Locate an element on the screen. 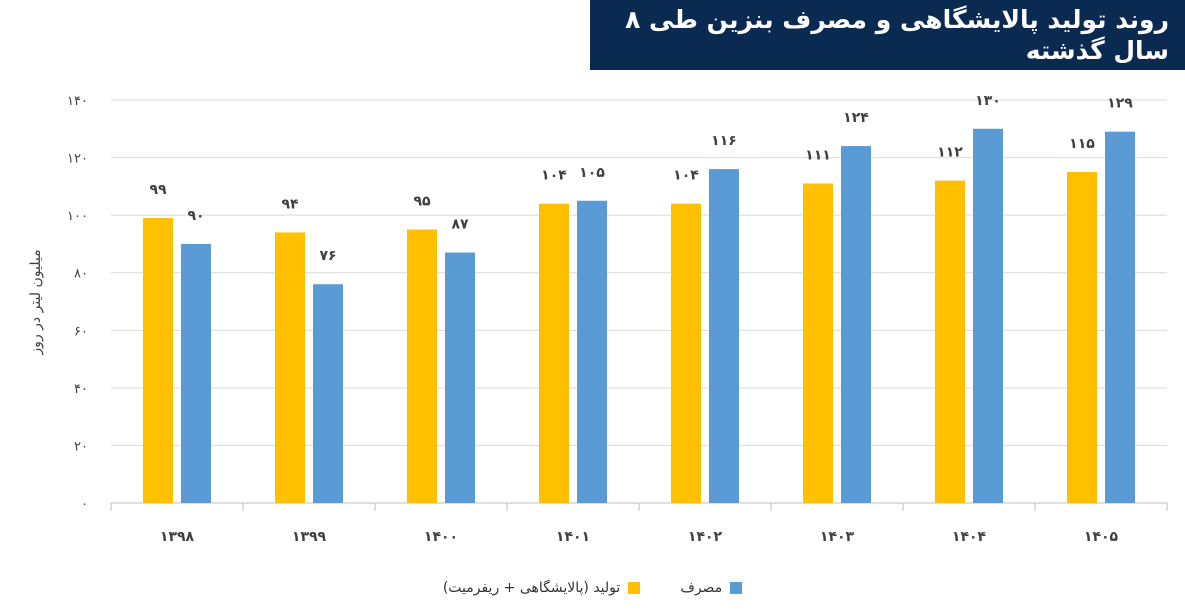  data-label-production: ۹۵ is located at coordinates (422, 202).